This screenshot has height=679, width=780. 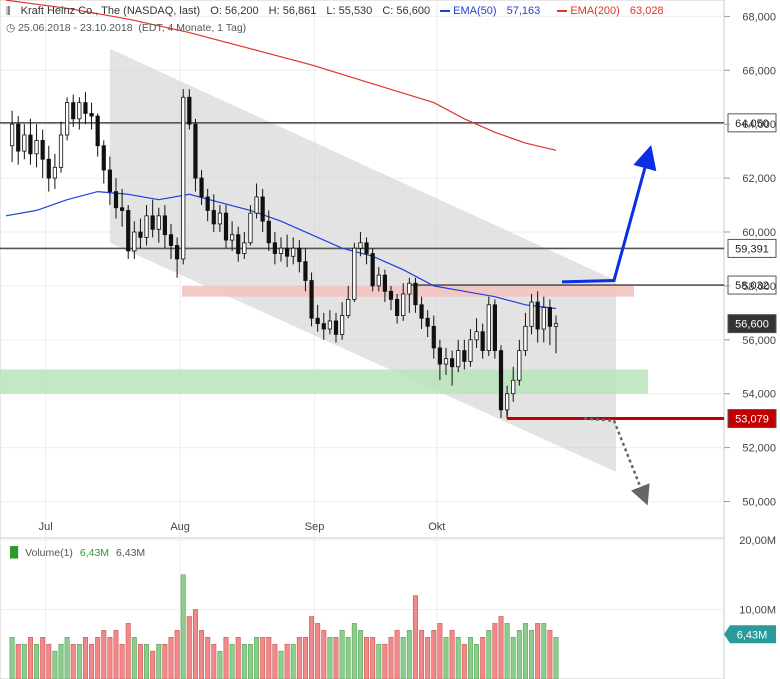 What do you see at coordinates (75, 553) in the screenshot?
I see `volume-header: ▐▌ Volume(1) 6,43M 6,43M` at bounding box center [75, 553].